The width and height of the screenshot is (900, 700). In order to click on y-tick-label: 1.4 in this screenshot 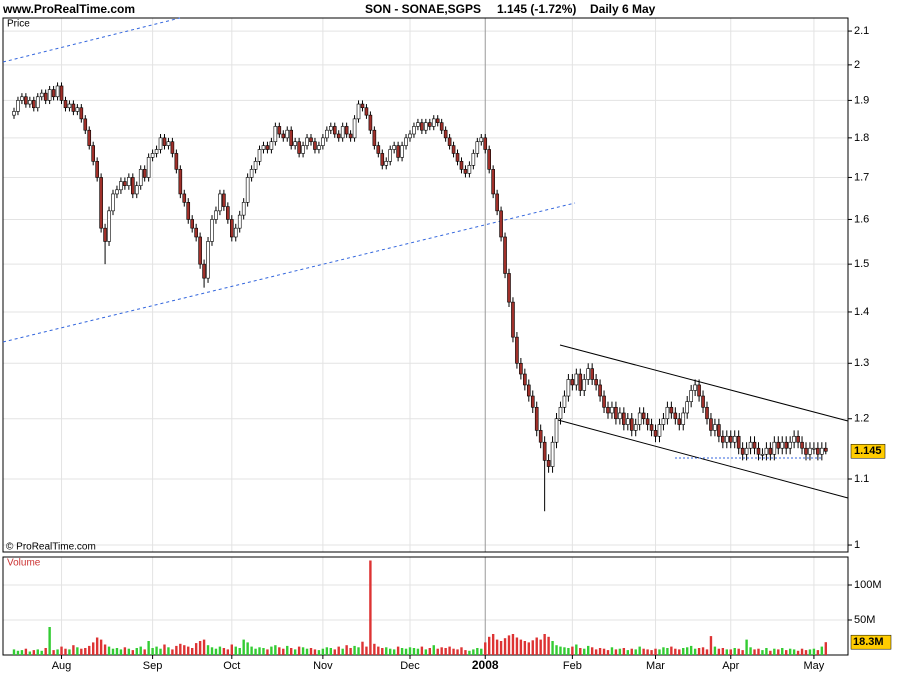, I will do `click(861, 312)`.